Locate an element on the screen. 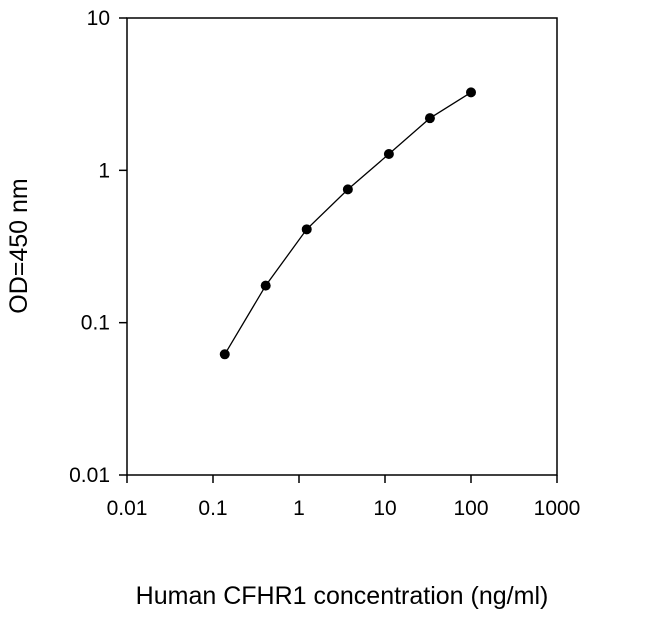 The height and width of the screenshot is (619, 650). y-tick-label: 0.01 is located at coordinates (89, 475).